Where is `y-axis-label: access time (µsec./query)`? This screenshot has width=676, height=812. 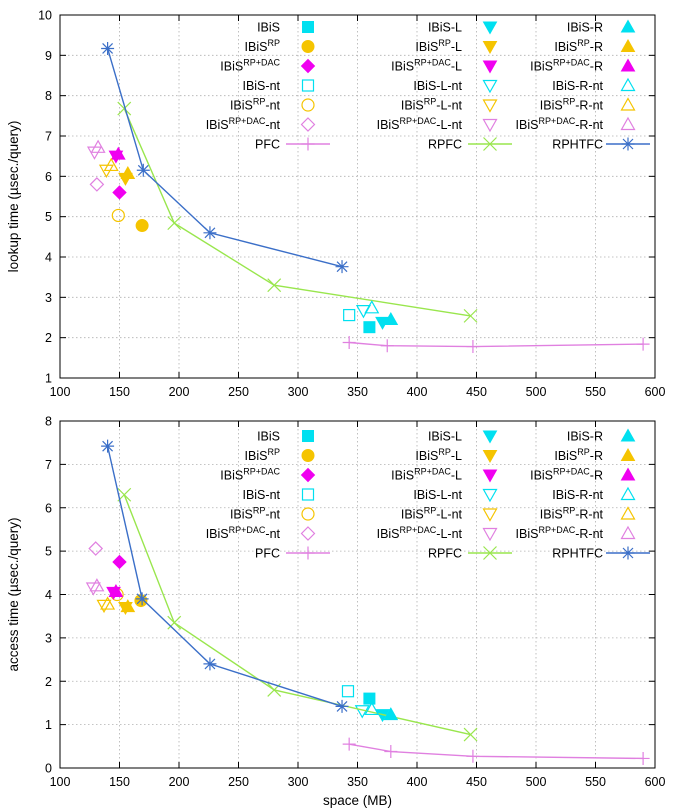
y-axis-label: access time (µsec./query) is located at coordinates (13, 594).